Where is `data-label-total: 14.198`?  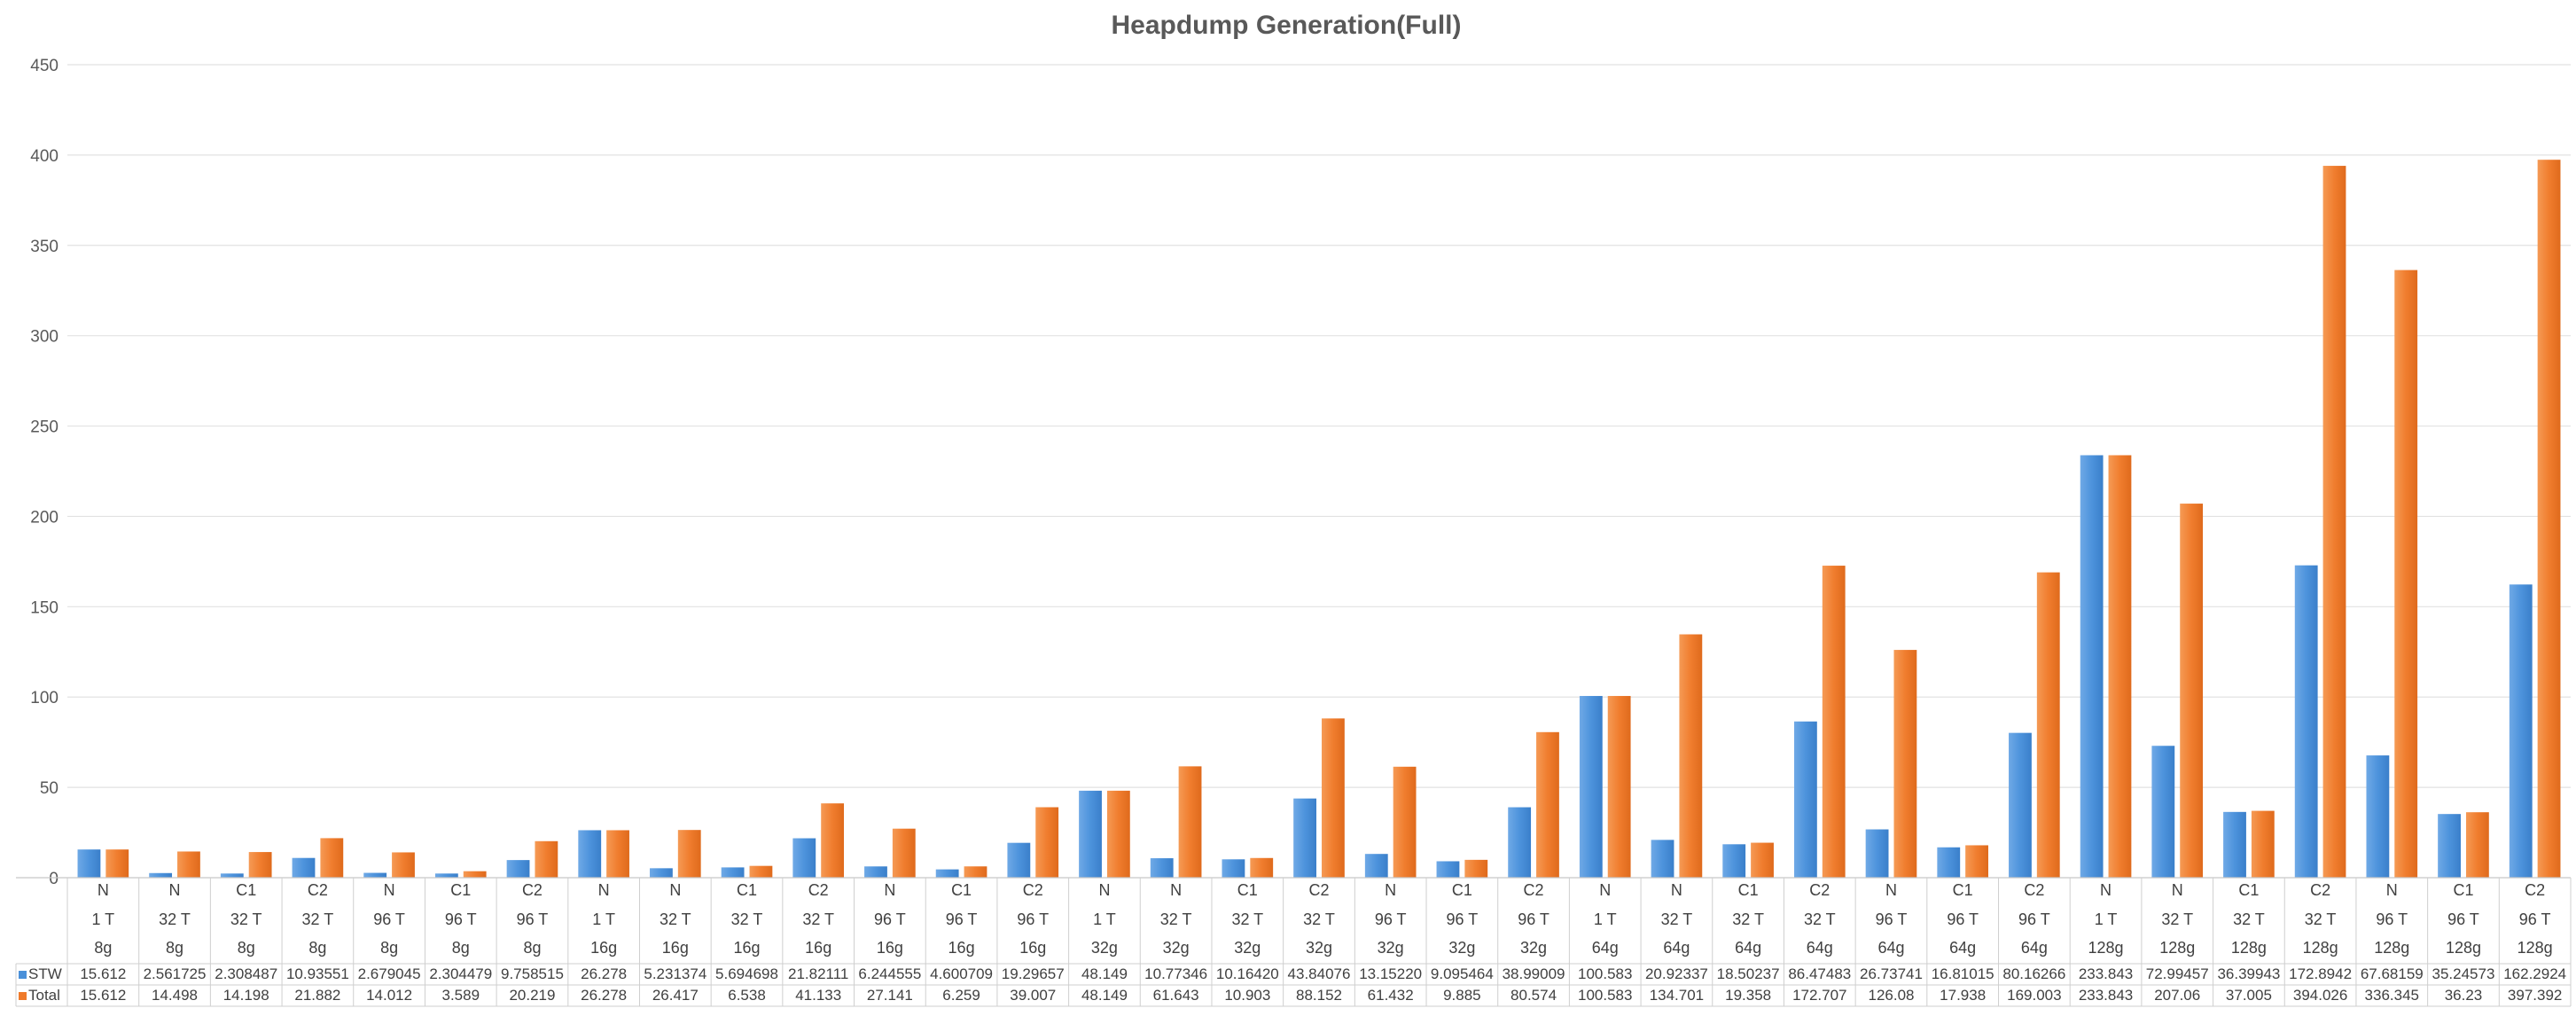 data-label-total: 14.198 is located at coordinates (246, 995).